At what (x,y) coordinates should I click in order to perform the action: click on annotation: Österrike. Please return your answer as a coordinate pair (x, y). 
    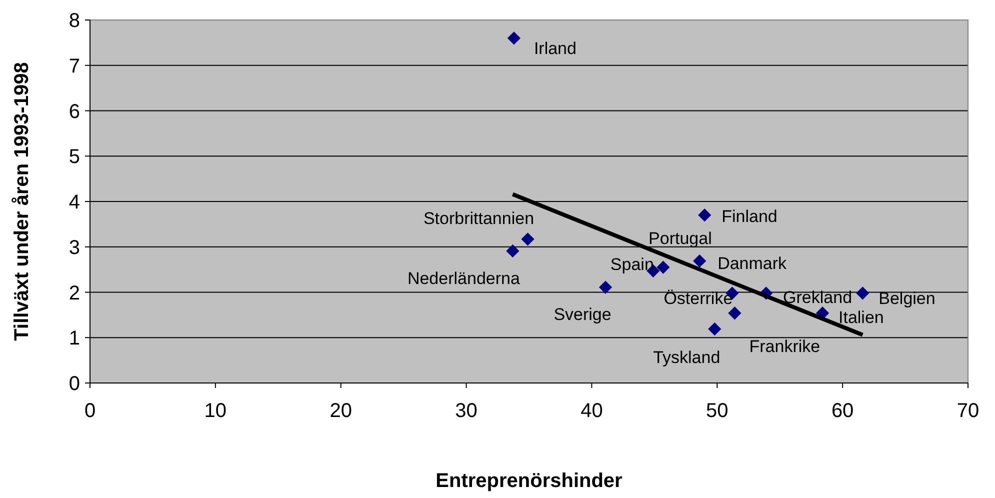
    Looking at the image, I should click on (698, 298).